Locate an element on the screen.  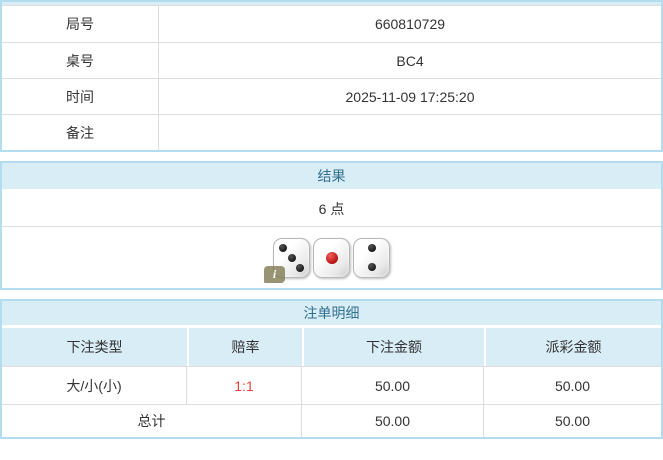
dice-row: i is located at coordinates (331, 257).